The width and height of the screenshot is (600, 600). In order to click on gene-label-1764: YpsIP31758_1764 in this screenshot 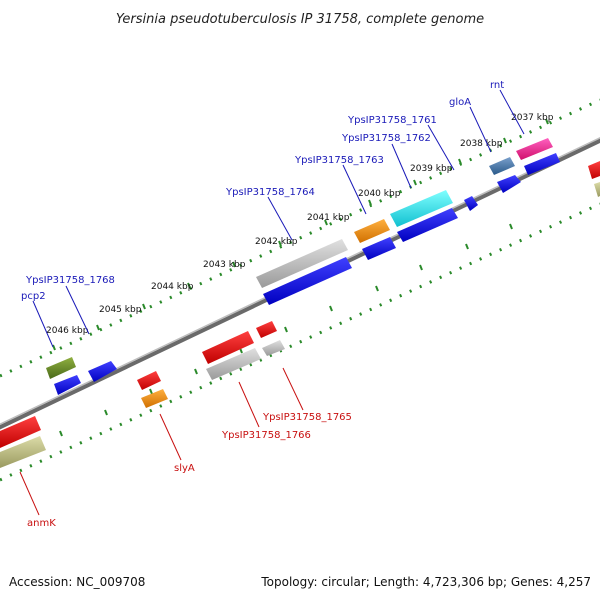, I will do `click(270, 192)`.